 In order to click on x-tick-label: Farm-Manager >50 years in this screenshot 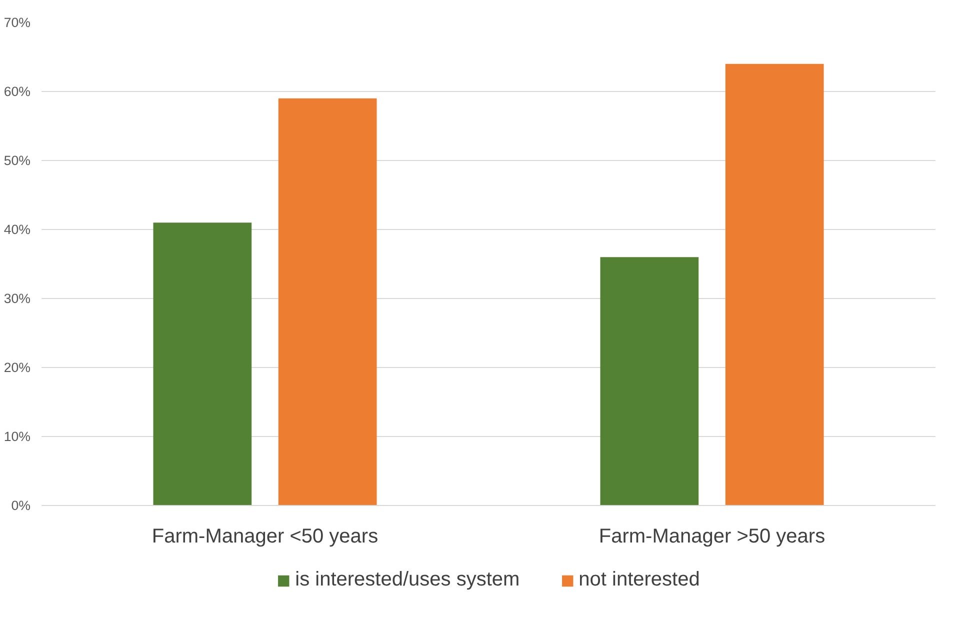, I will do `click(712, 537)`.